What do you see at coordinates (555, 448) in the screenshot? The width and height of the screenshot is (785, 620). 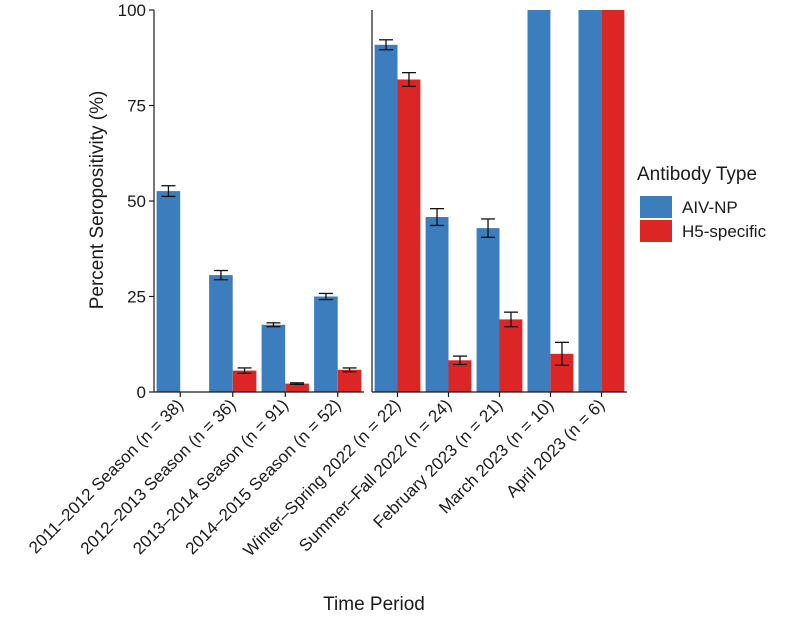 I see `x-tick-label: April 2023 (n = 6)` at bounding box center [555, 448].